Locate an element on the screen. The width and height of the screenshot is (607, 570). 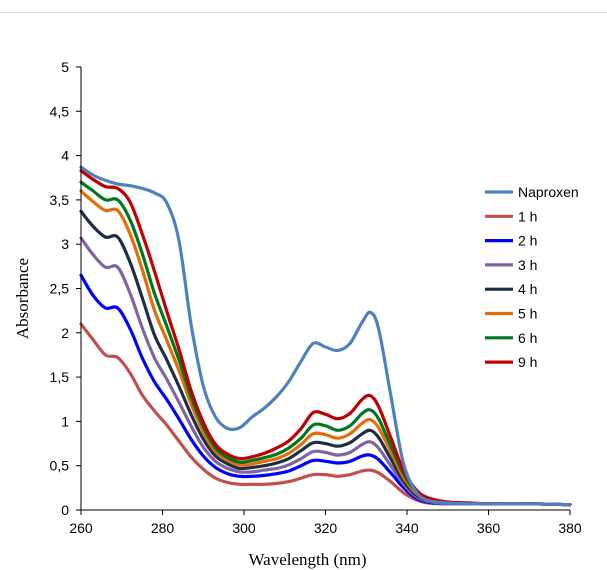
y-tick-label: 2,5 is located at coordinates (60, 289).